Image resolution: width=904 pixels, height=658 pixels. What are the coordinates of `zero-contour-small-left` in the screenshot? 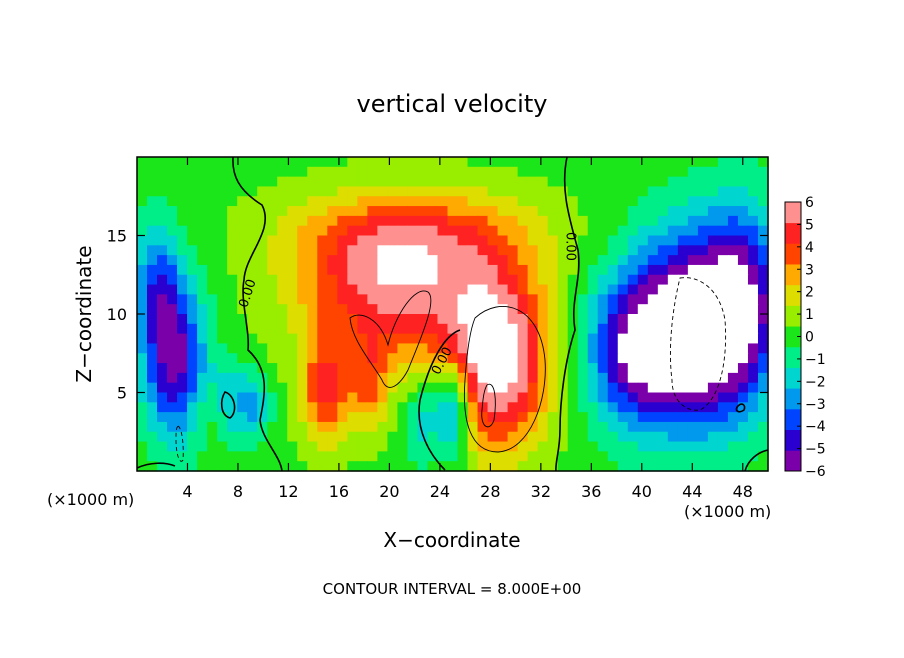 It's located at (228, 405).